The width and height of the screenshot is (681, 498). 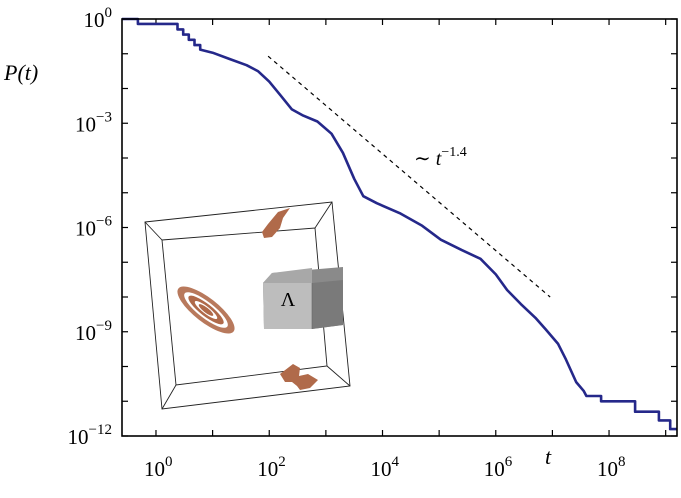 I want to click on inset-shape-top, so click(x=276, y=223).